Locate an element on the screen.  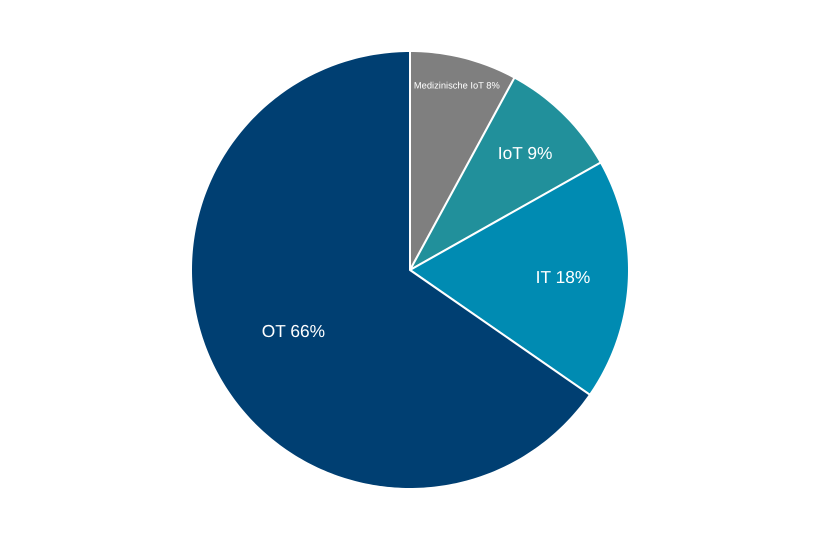
slice-label: Medizinische IoT 8% is located at coordinates (457, 85).